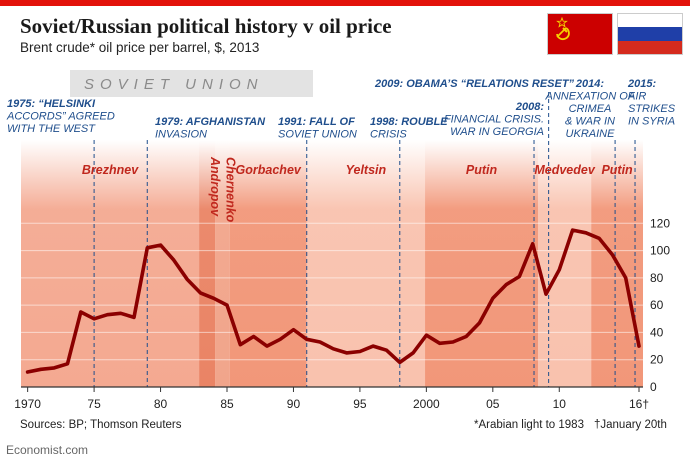 The height and width of the screenshot is (465, 690). I want to click on y-tick-label: 20, so click(657, 360).